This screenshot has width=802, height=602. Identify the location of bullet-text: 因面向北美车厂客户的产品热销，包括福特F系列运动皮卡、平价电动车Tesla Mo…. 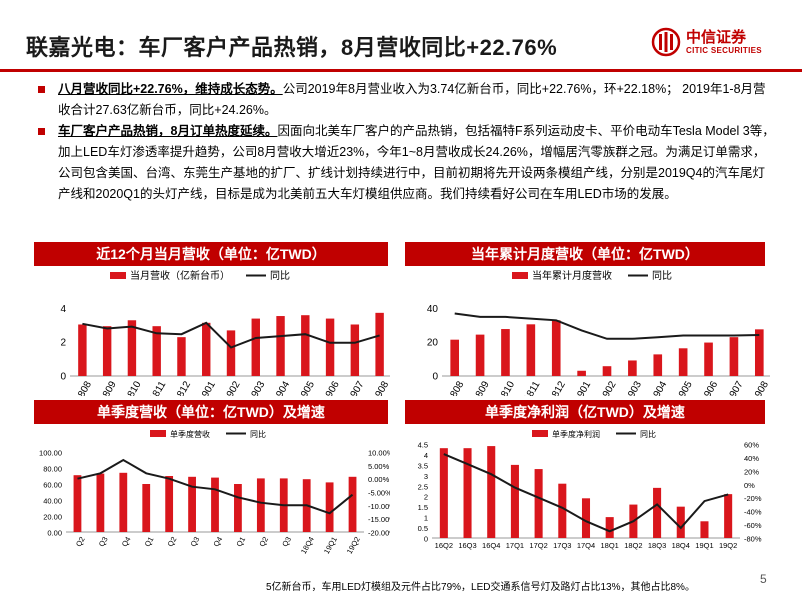
(416, 162).